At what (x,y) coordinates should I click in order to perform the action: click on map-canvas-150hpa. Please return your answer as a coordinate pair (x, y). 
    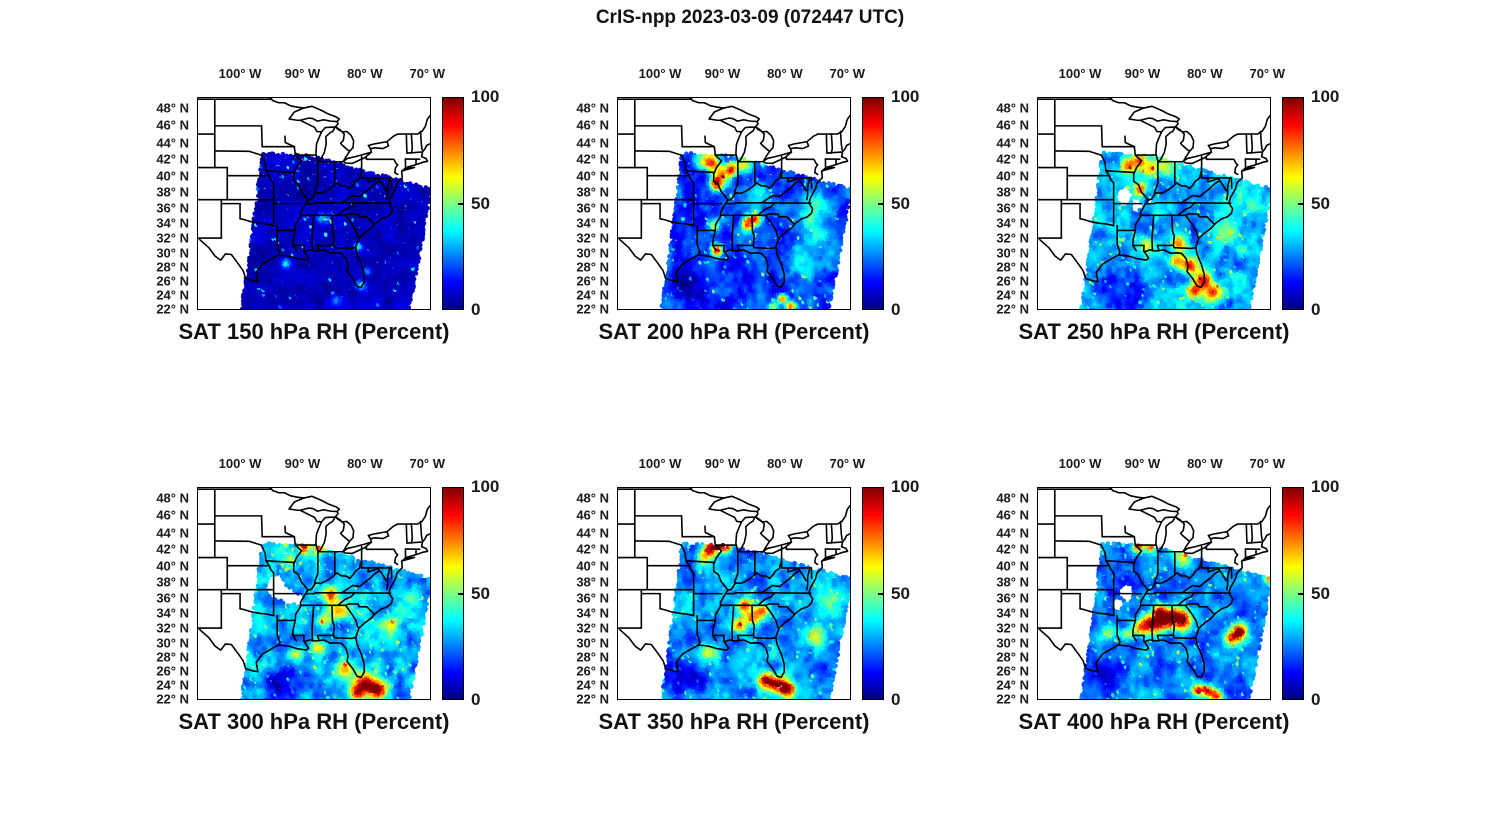
    Looking at the image, I should click on (314, 203).